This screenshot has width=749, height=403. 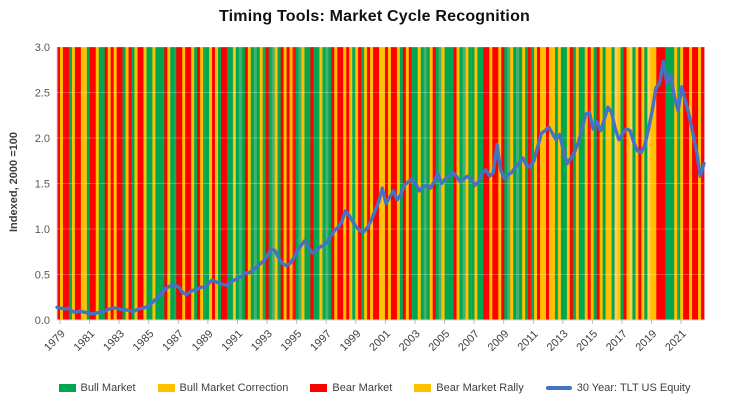 I want to click on legend-item-bull-market: Bull Market, so click(x=97, y=388).